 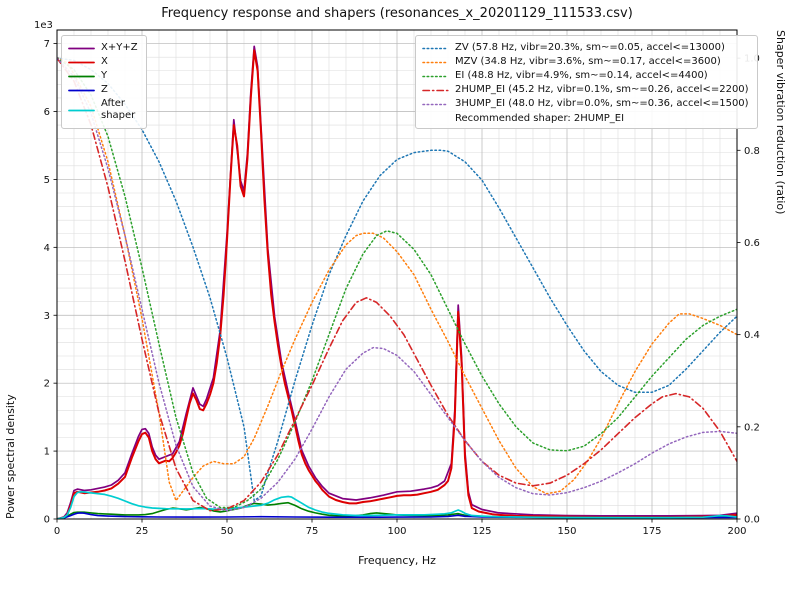 I want to click on svg-text: 4, so click(x=47, y=248).